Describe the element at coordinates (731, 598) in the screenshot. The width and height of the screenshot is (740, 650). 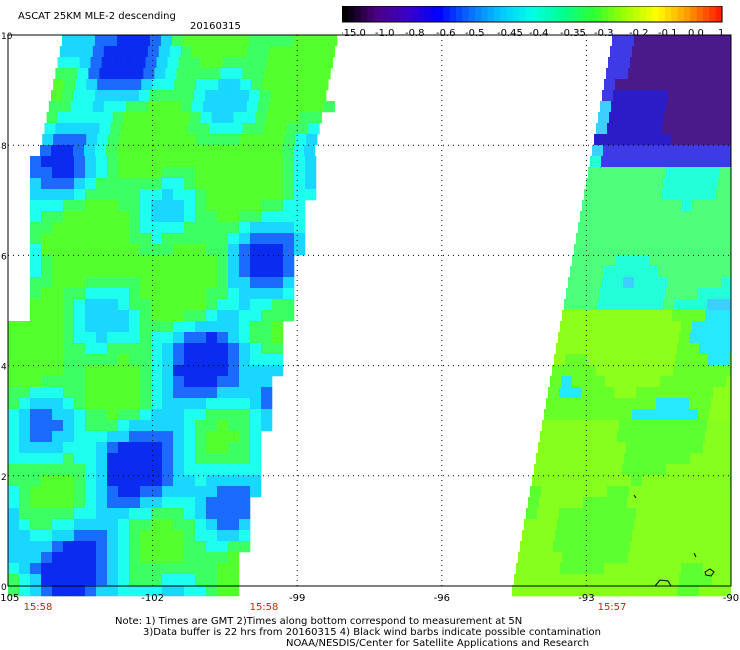
I see `x-tick-label: -90` at that location.